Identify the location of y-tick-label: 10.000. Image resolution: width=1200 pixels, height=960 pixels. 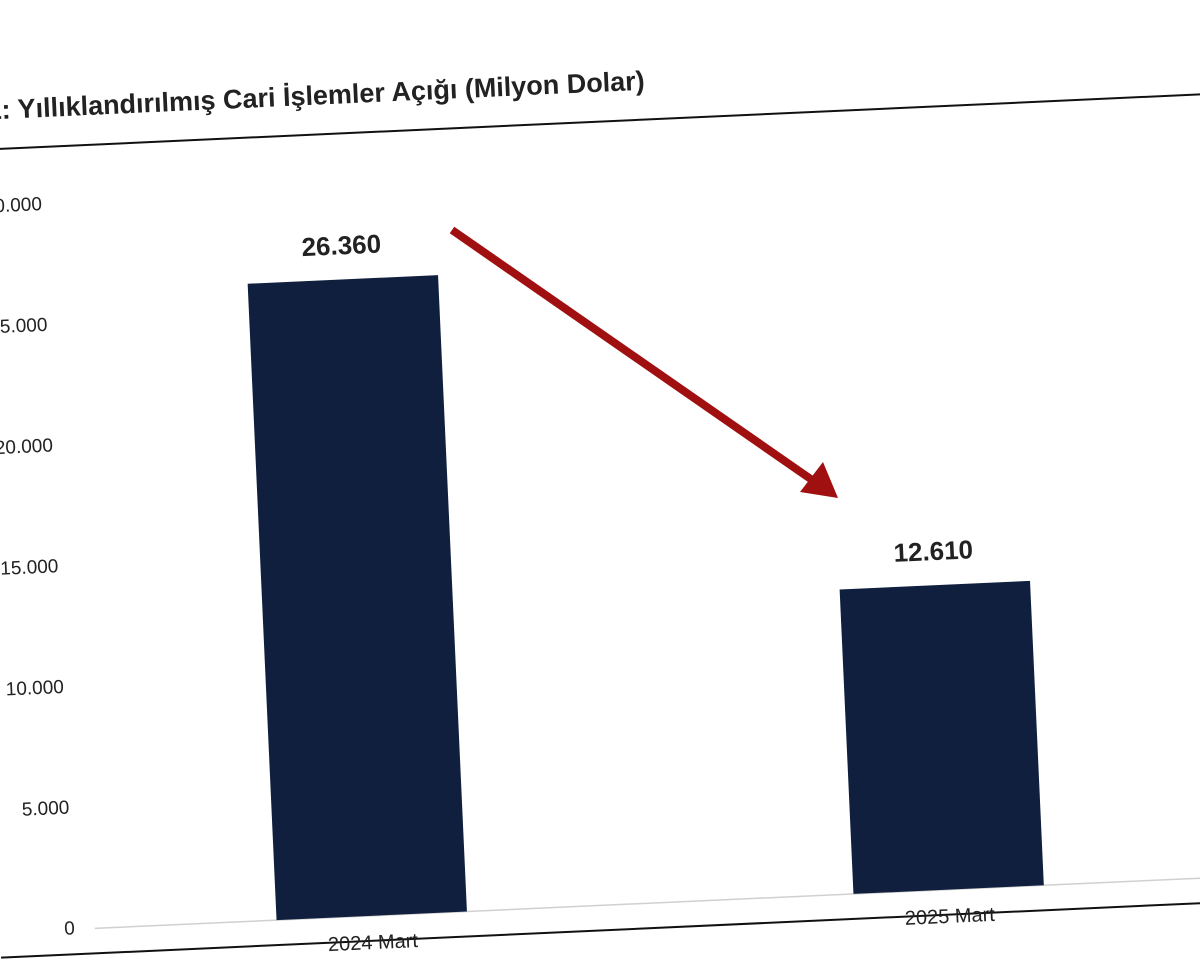
(34, 689).